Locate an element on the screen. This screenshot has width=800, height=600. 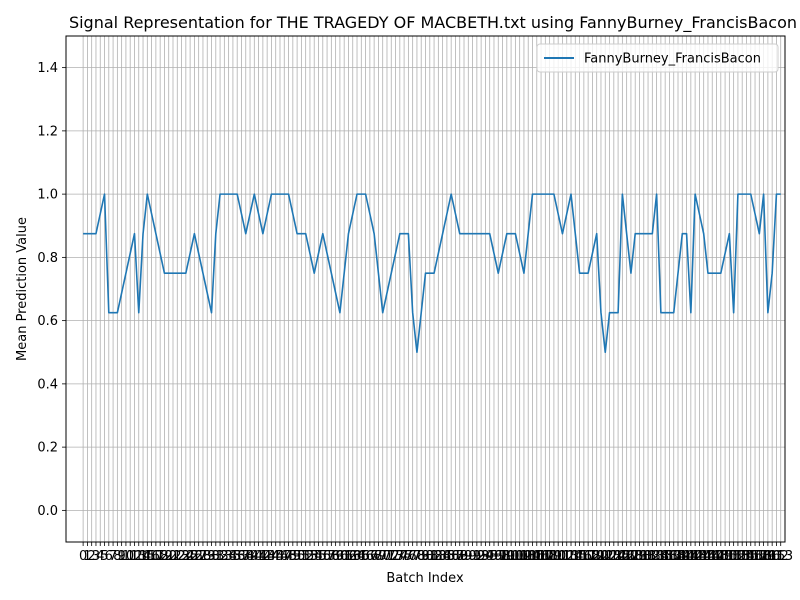
x-tick-label: 119 is located at coordinates (592, 556).